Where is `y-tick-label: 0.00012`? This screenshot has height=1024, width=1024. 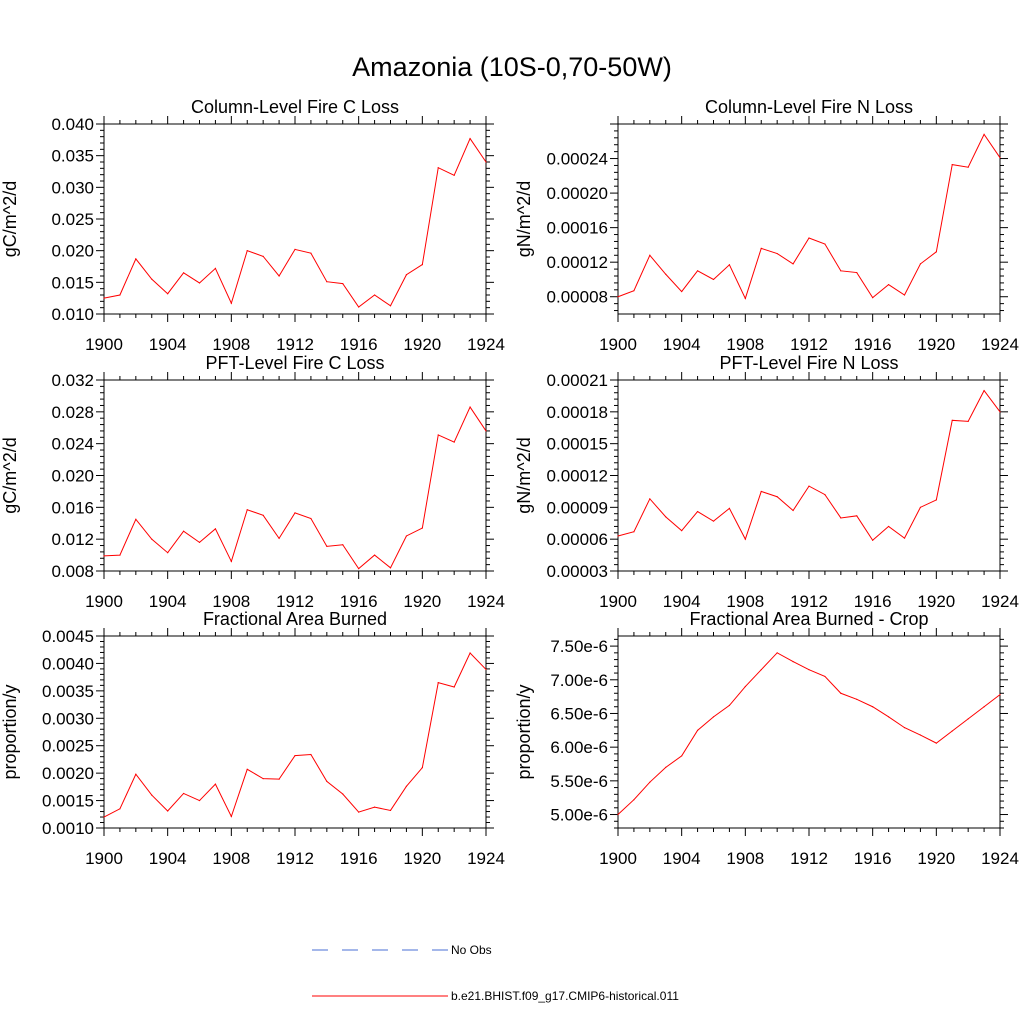
y-tick-label: 0.00012 is located at coordinates (577, 262).